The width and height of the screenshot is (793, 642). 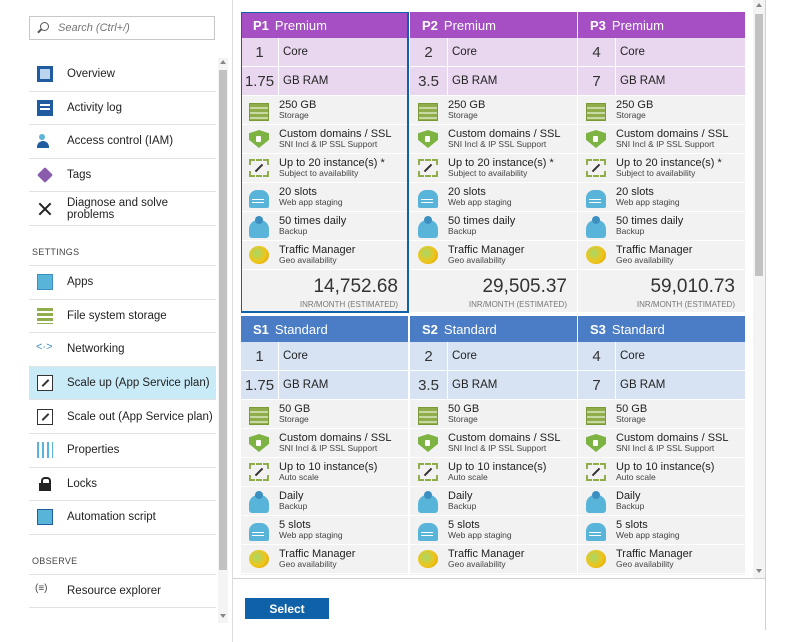 What do you see at coordinates (324, 25) in the screenshot?
I see `plan-header: P1 Premium` at bounding box center [324, 25].